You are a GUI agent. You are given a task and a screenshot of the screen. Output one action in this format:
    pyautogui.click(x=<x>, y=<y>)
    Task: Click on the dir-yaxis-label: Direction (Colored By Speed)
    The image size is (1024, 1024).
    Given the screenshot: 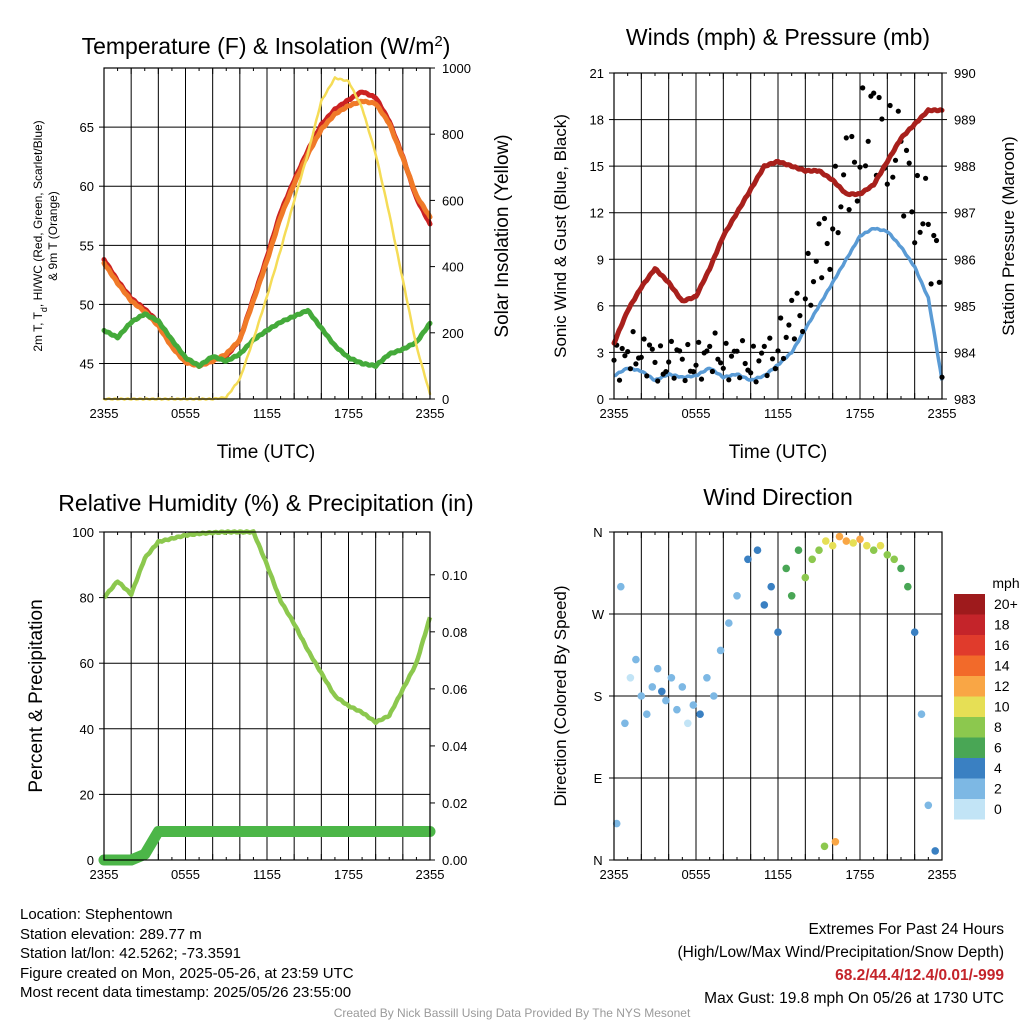 What is the action you would take?
    pyautogui.click(x=560, y=695)
    